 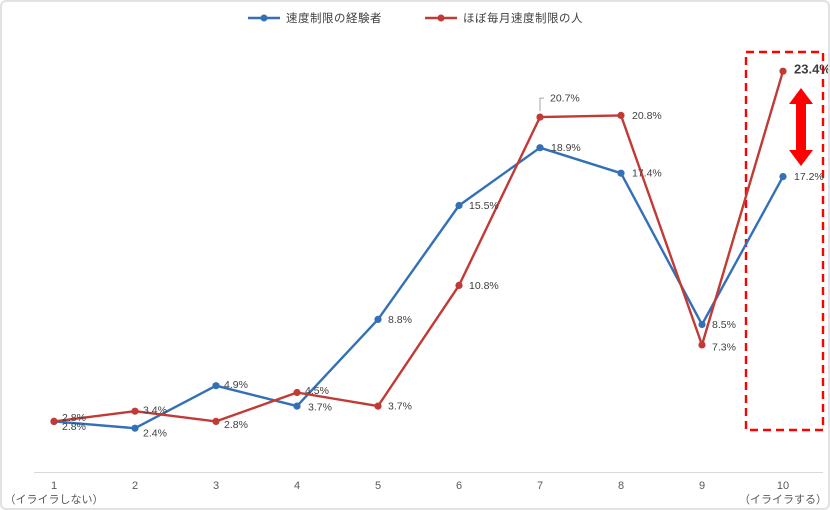 What do you see at coordinates (236, 385) in the screenshot?
I see `data-label-s0-x3: 4.9%` at bounding box center [236, 385].